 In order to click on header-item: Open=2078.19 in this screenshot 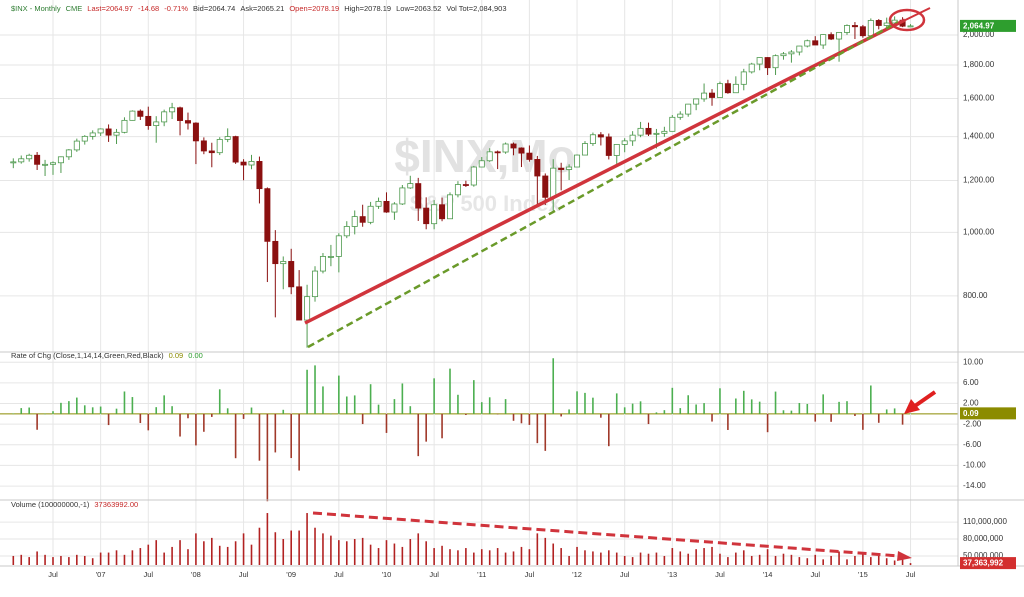, I will do `click(314, 8)`.